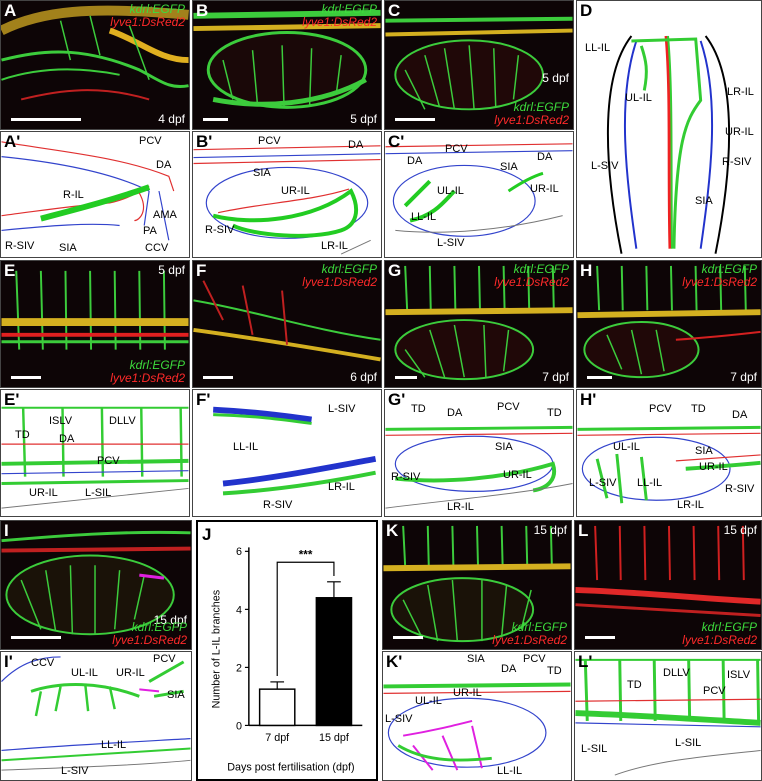  I want to click on significance-bracket, so click(305, 619).